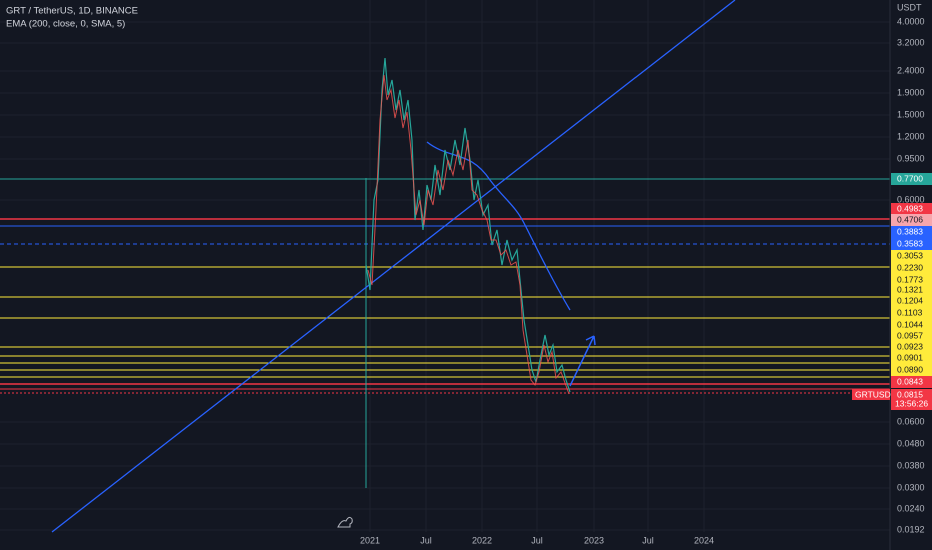 This screenshot has height=550, width=932. What do you see at coordinates (911, 70) in the screenshot?
I see `price-label: 2.4000` at bounding box center [911, 70].